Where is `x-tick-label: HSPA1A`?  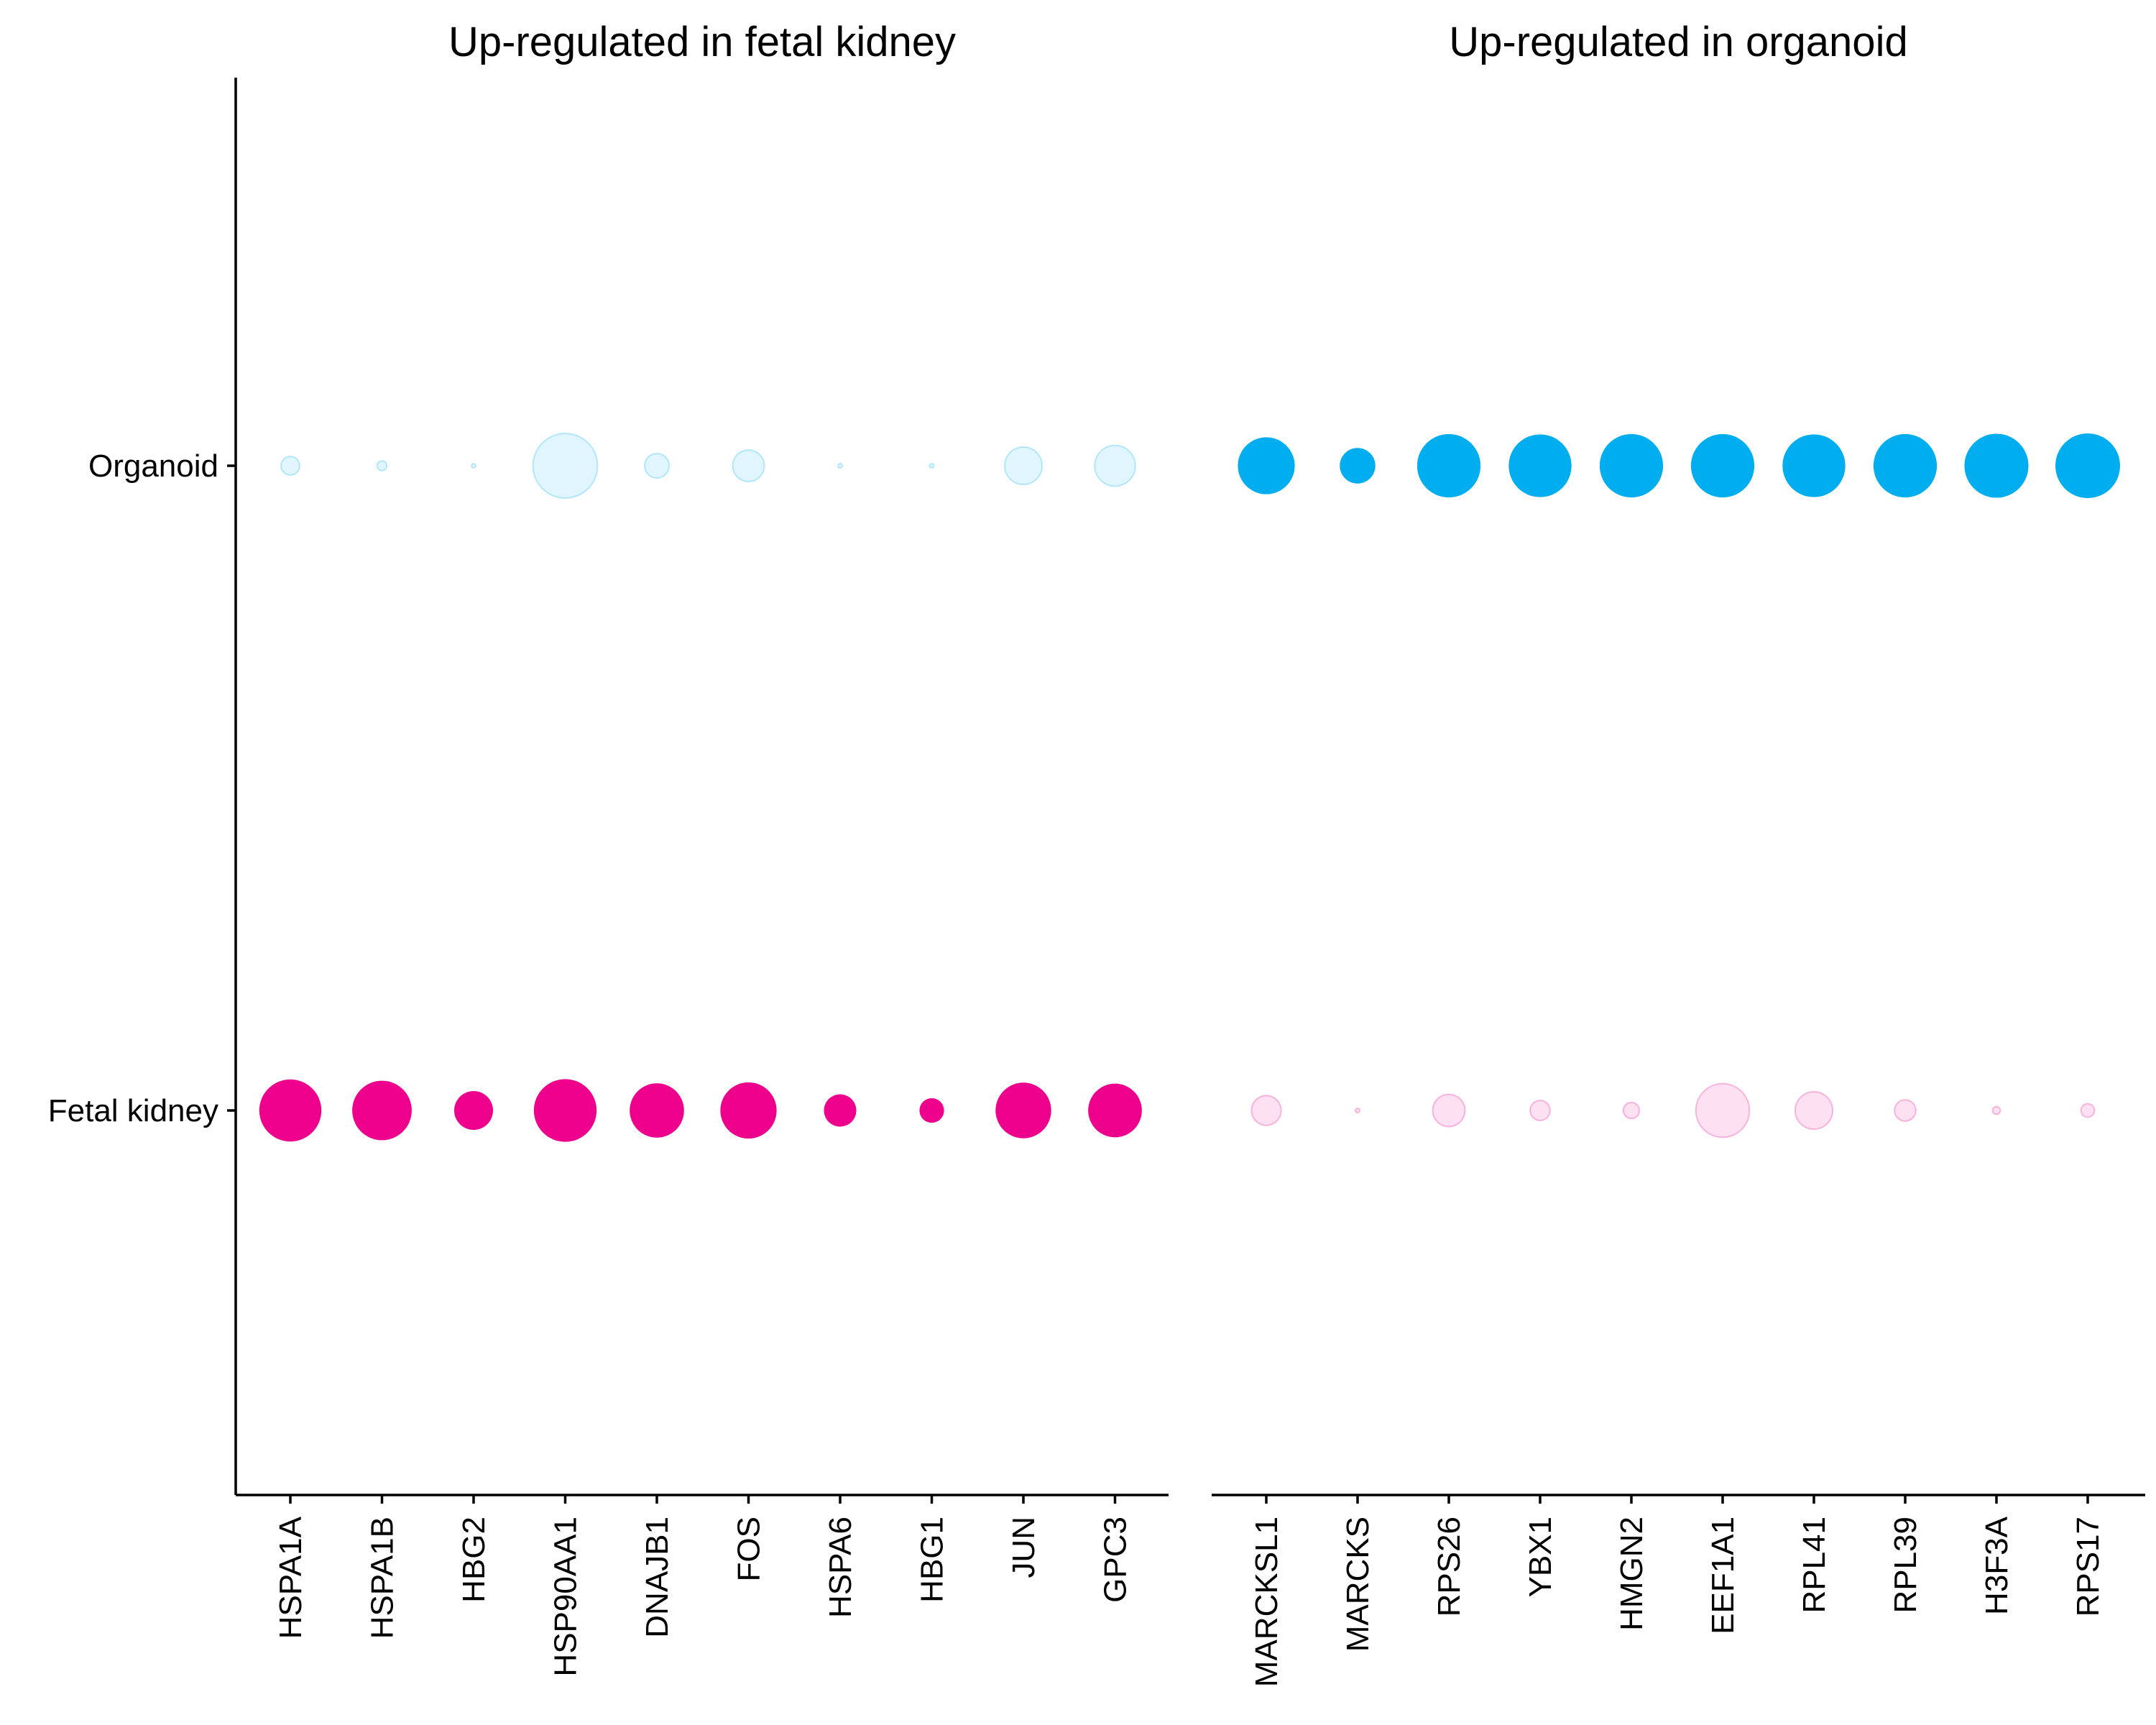 x-tick-label: HSPA1A is located at coordinates (291, 1577).